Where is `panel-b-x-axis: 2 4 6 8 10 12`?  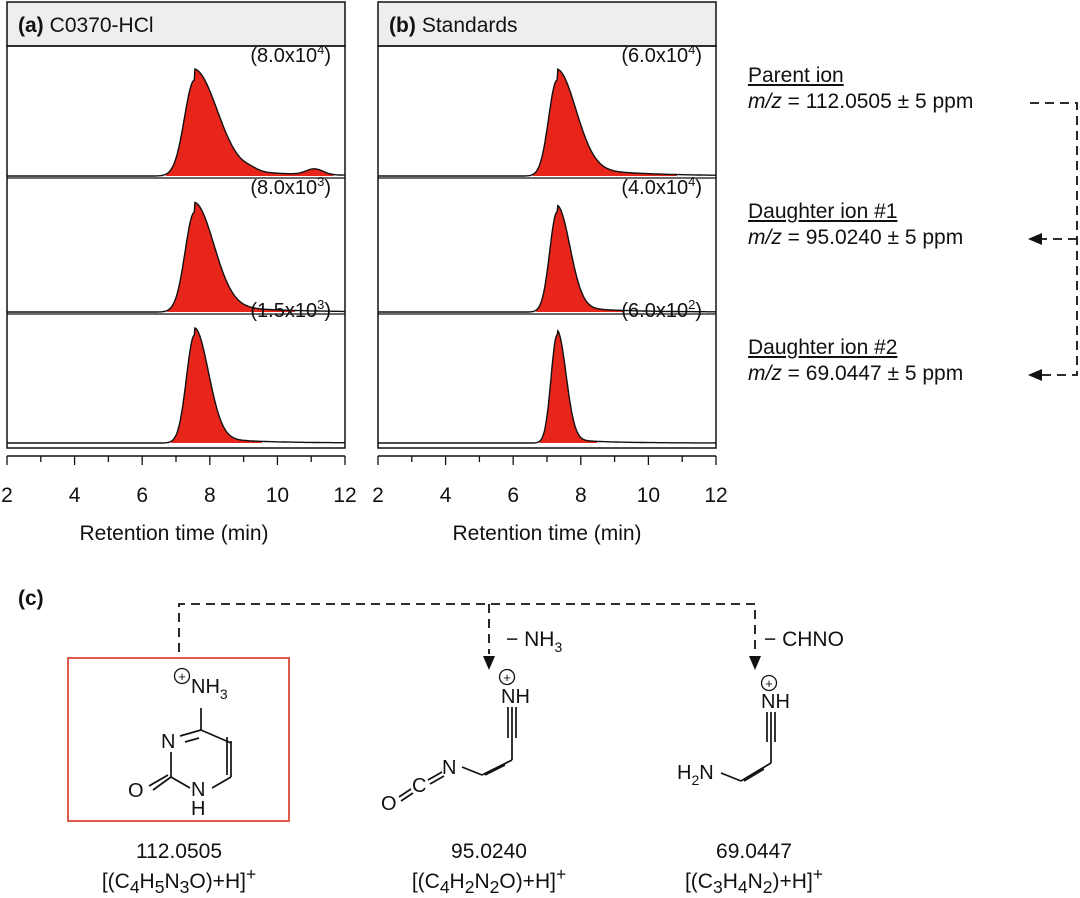 panel-b-x-axis: 2 4 6 8 10 12 is located at coordinates (550, 481).